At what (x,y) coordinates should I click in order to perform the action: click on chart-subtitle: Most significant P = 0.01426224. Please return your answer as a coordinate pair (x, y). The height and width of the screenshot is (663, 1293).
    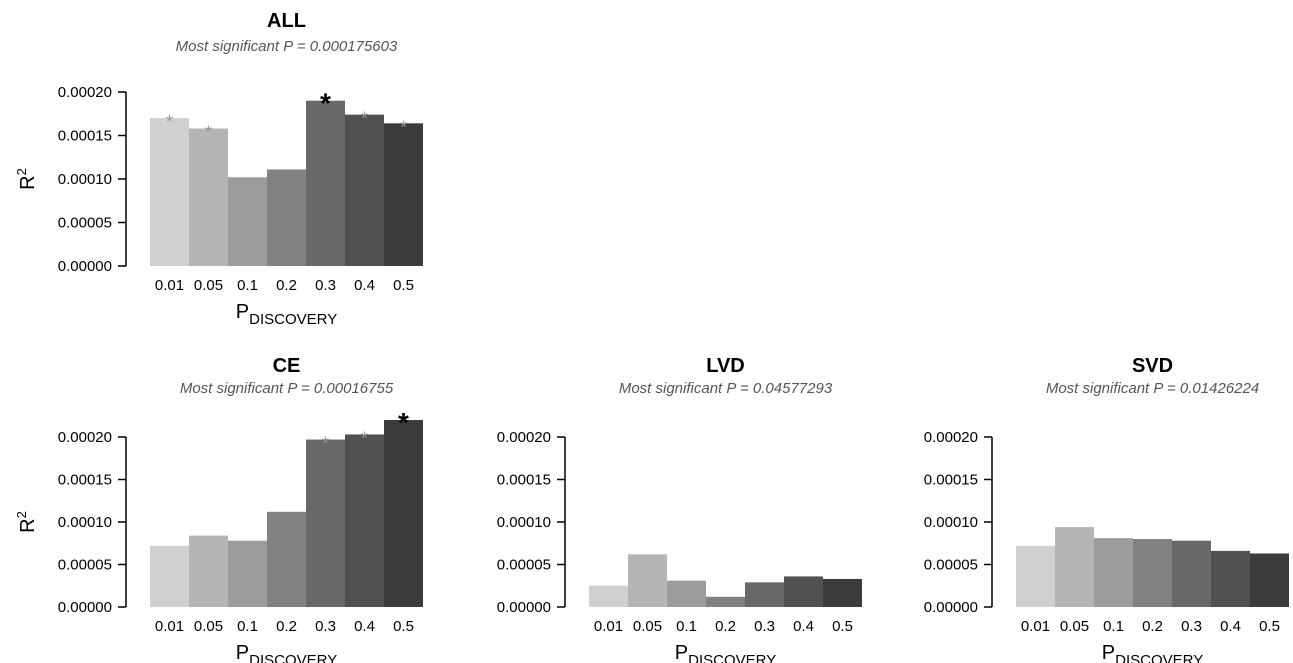
    Looking at the image, I should click on (1152, 388).